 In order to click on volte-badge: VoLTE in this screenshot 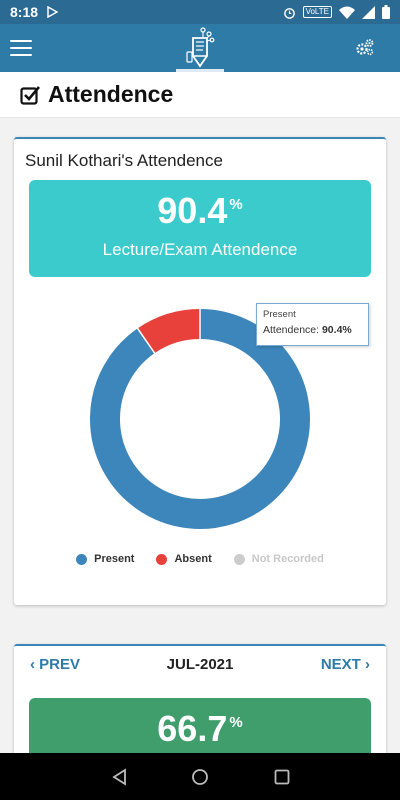, I will do `click(317, 12)`.